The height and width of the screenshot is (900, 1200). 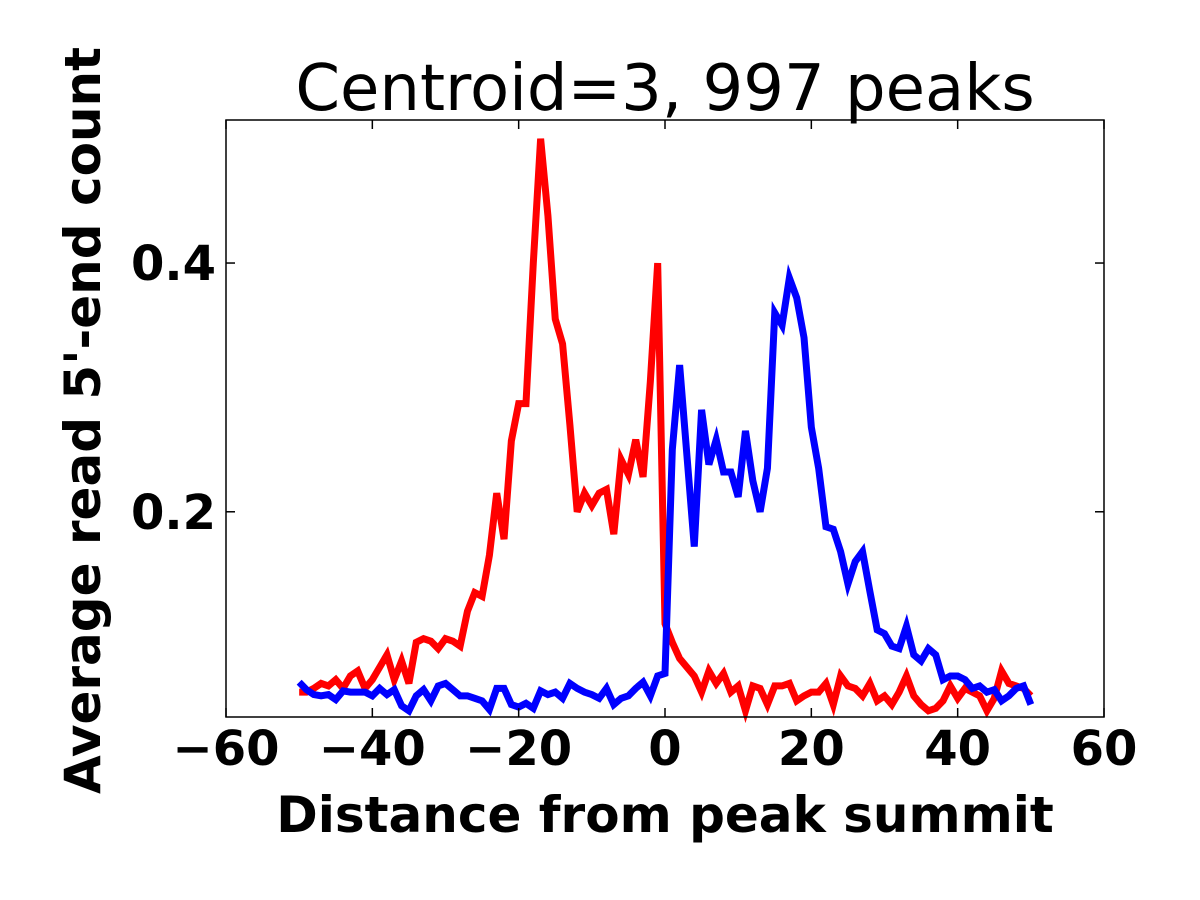 I want to click on x-axis-label: Distance from peak summit, so click(x=665, y=815).